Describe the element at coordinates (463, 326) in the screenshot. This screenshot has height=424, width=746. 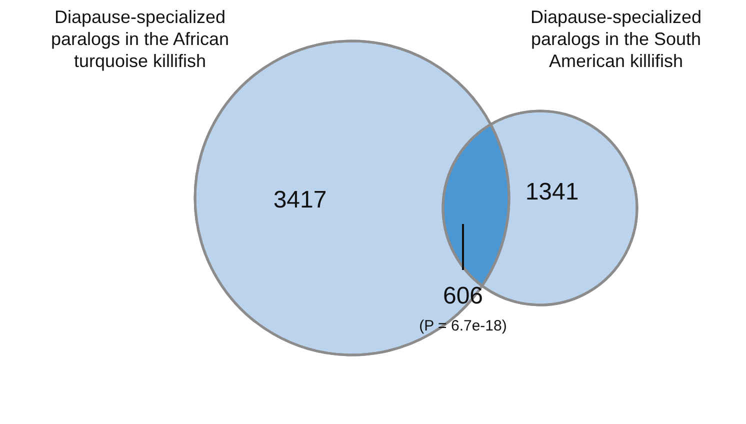
I see `text: (P = 6.7e-18)` at that location.